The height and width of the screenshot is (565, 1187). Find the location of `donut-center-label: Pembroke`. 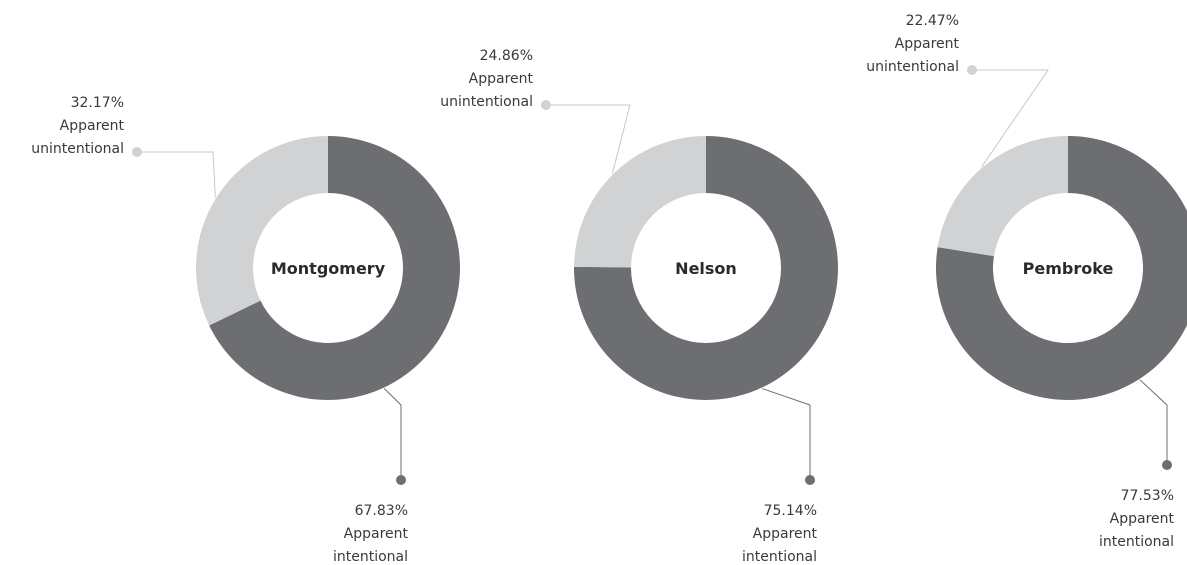

donut-center-label: Pembroke is located at coordinates (1068, 268).